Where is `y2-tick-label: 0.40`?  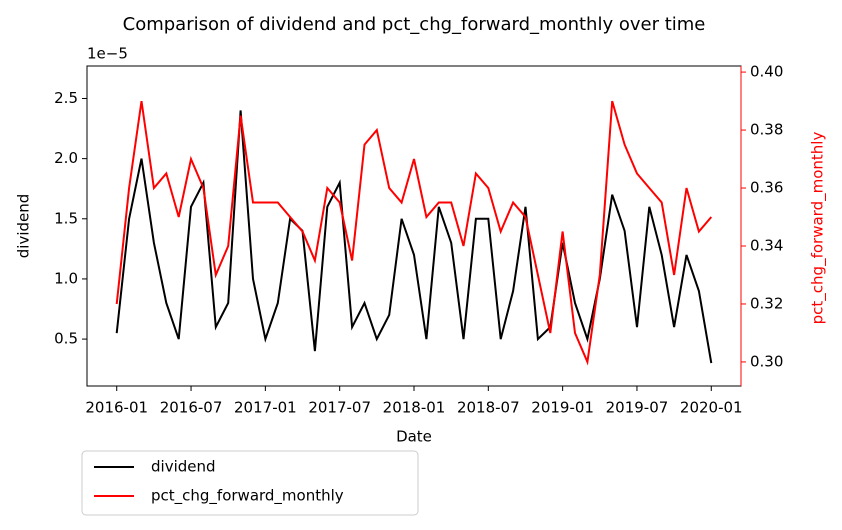
y2-tick-label: 0.40 is located at coordinates (766, 72).